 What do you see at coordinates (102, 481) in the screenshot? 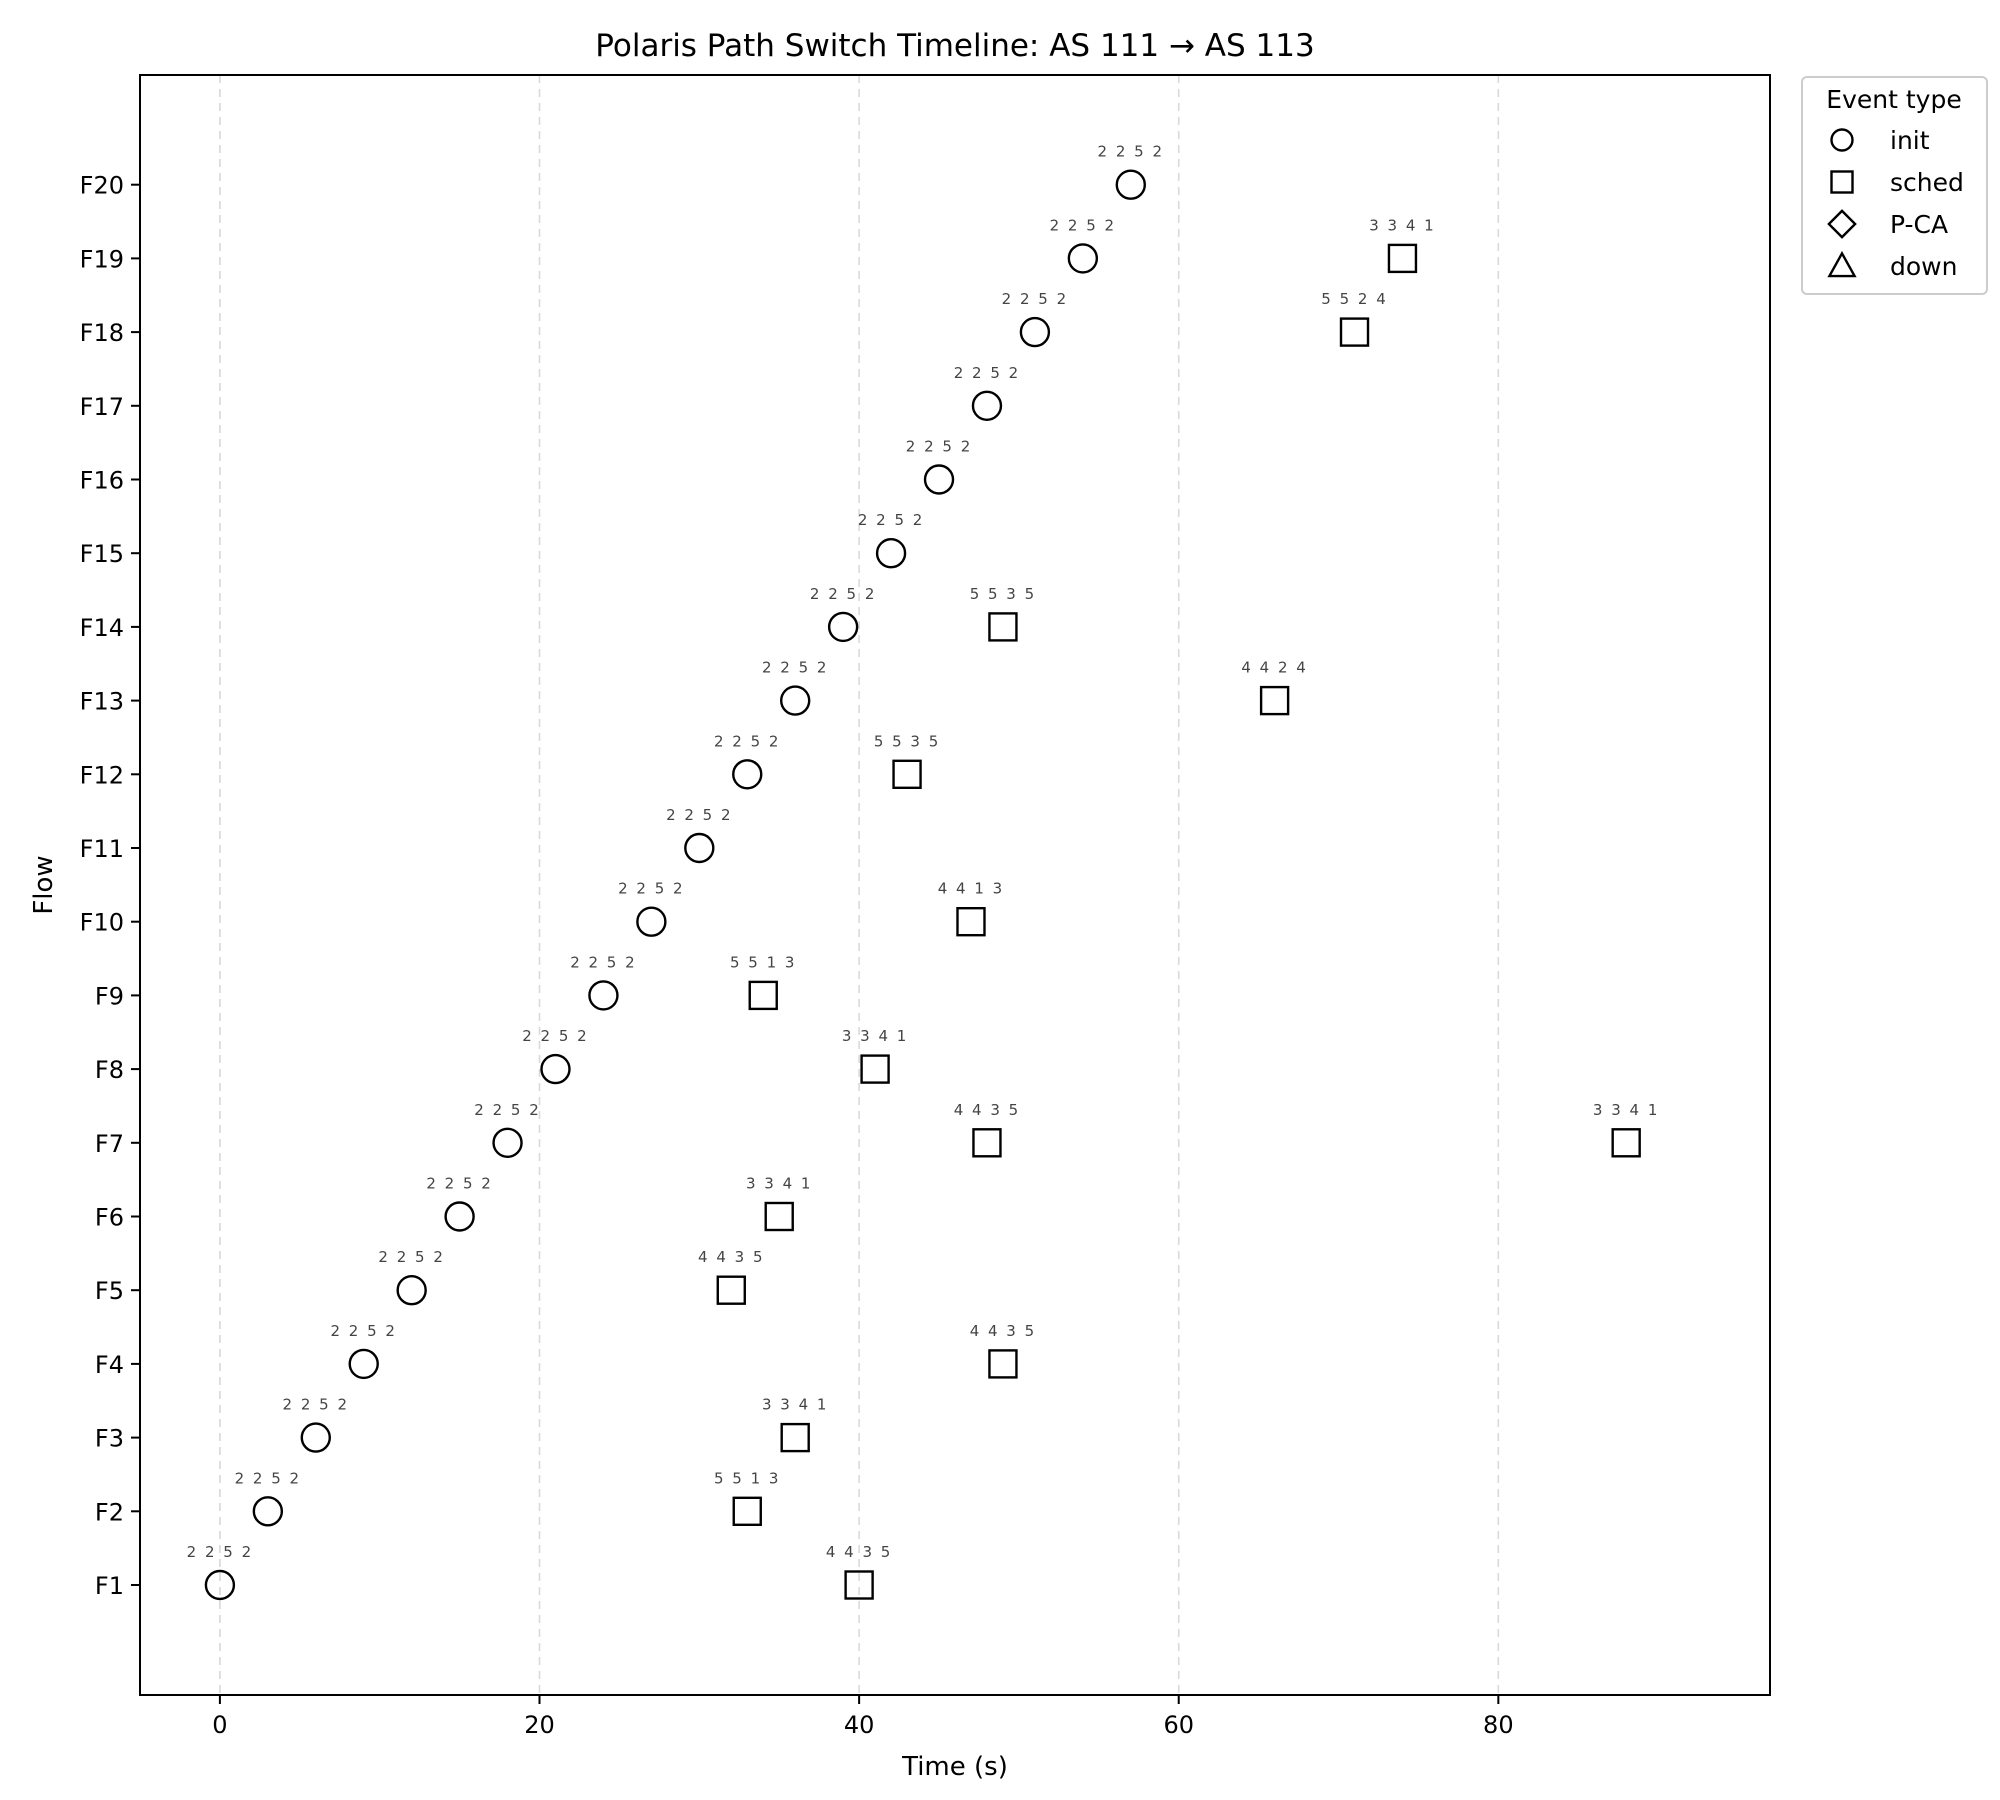
I see `y-tick-label: F16` at bounding box center [102, 481].